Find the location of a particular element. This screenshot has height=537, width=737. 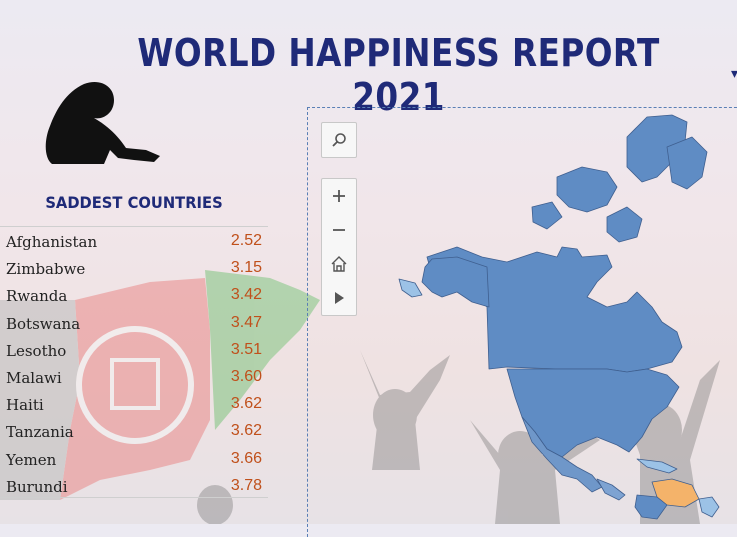

home-icon is located at coordinates (339, 264).